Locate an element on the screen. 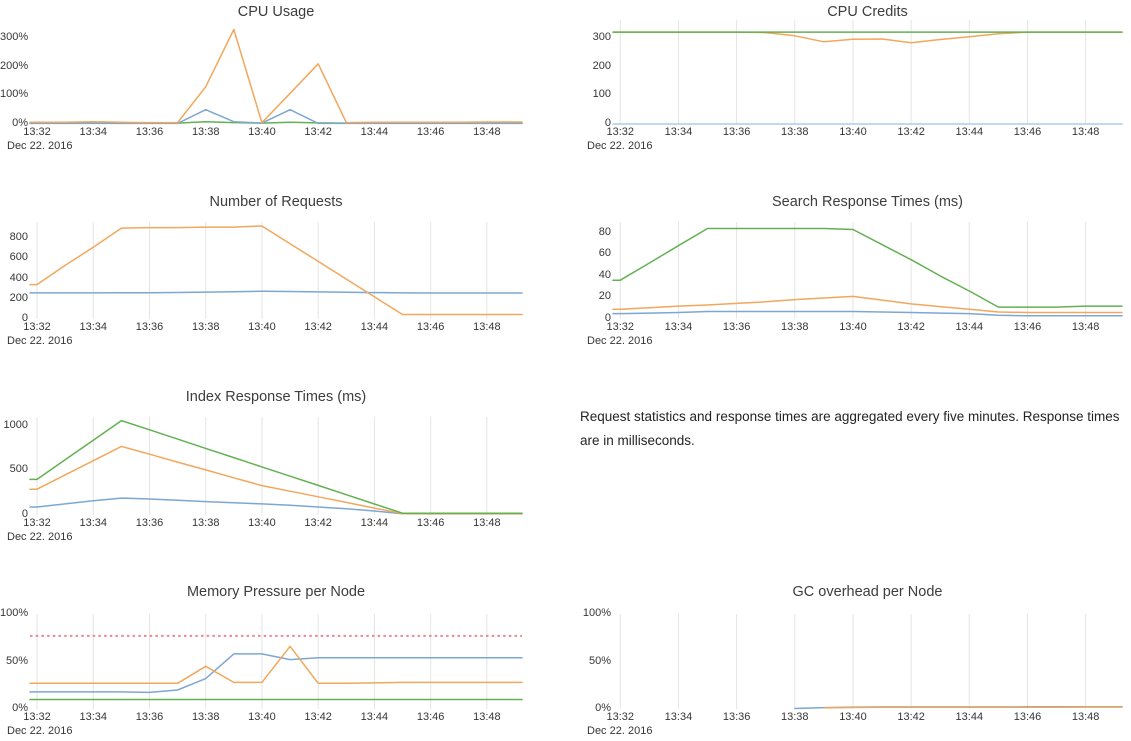  cpu-credits-y-tick: 100 is located at coordinates (601, 94).